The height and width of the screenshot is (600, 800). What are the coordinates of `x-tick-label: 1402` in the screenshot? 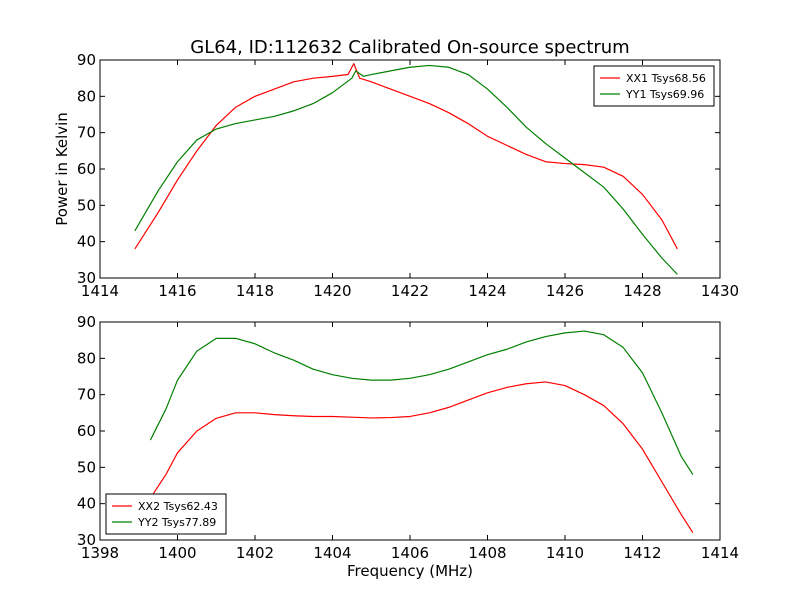 It's located at (255, 553).